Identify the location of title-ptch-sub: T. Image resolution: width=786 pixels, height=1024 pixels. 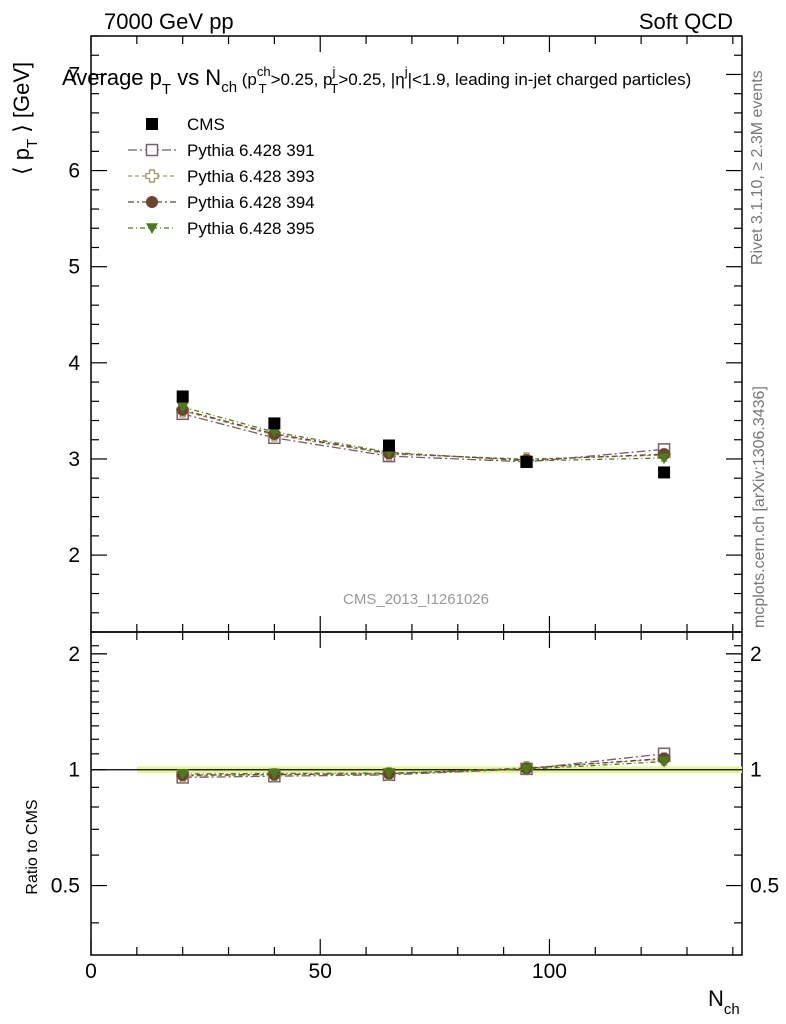
(263, 88).